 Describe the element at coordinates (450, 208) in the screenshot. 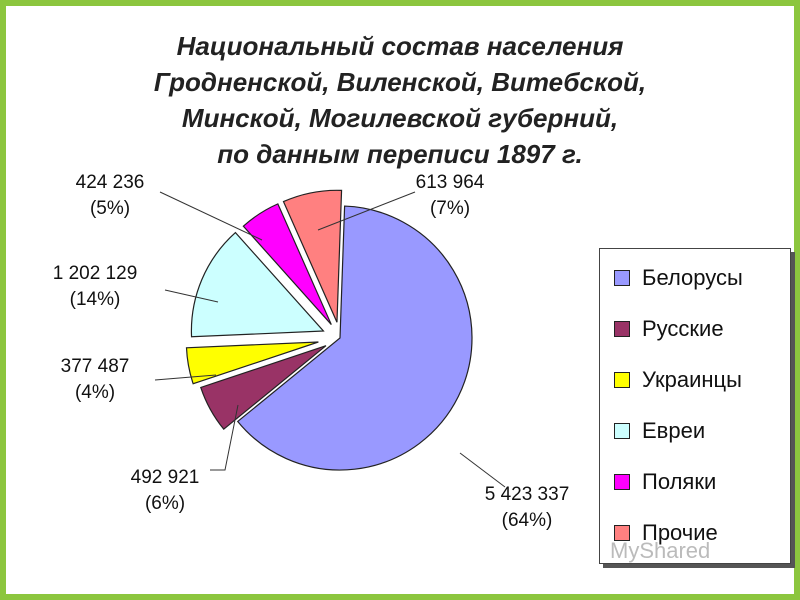

I see `slice-percent-label-6: (7%)` at that location.